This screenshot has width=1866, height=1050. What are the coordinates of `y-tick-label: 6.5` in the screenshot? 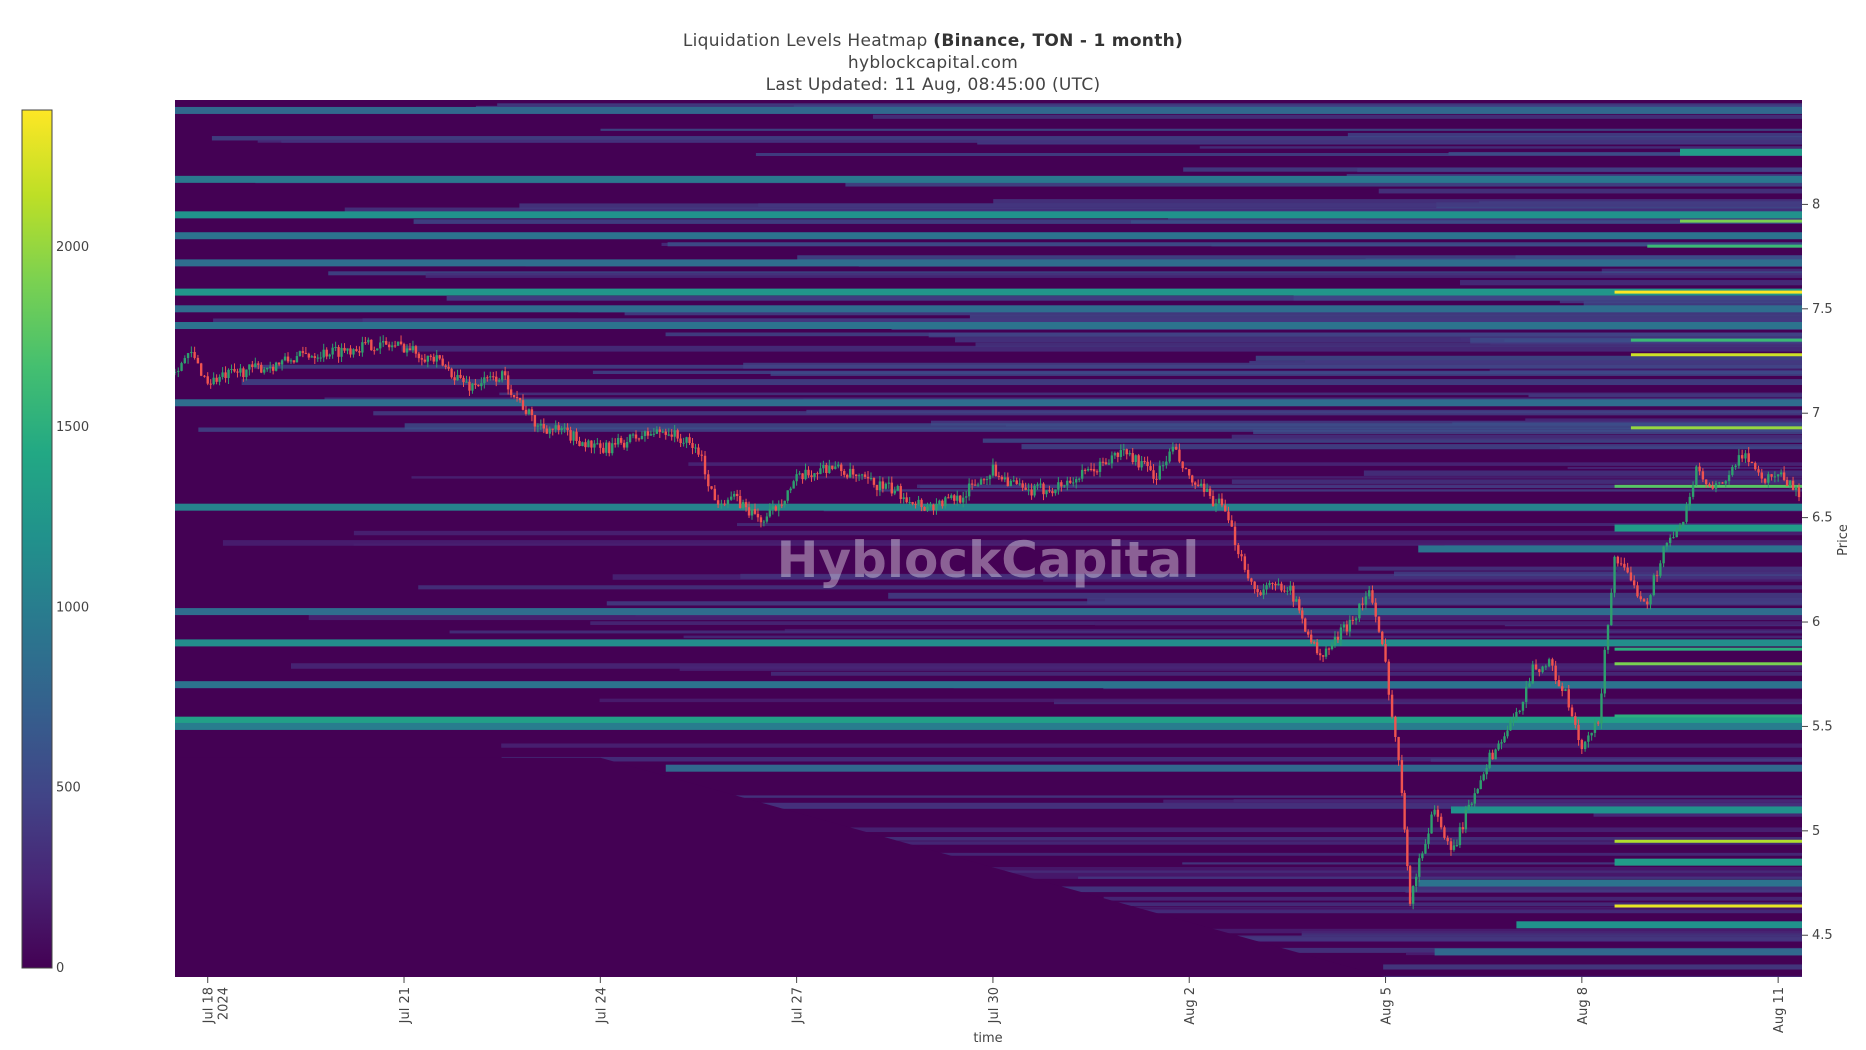 It's located at (1822, 518).